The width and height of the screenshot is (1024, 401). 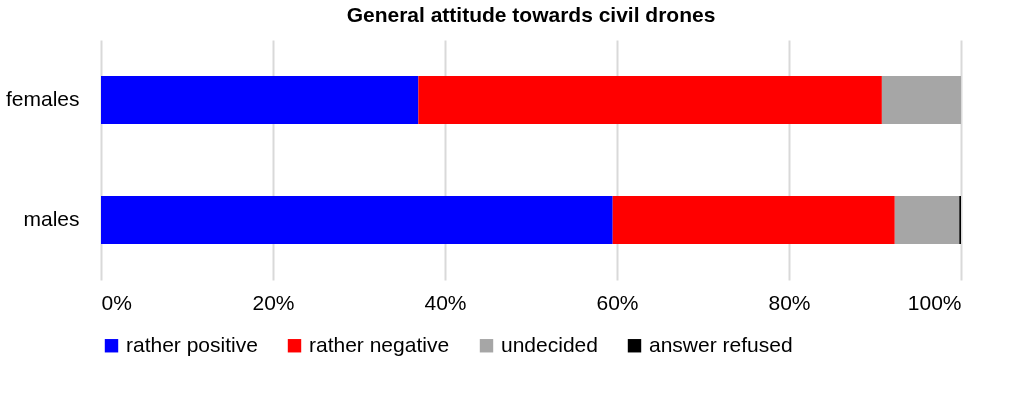 What do you see at coordinates (116, 302) in the screenshot?
I see `x-tick-label: 0%` at bounding box center [116, 302].